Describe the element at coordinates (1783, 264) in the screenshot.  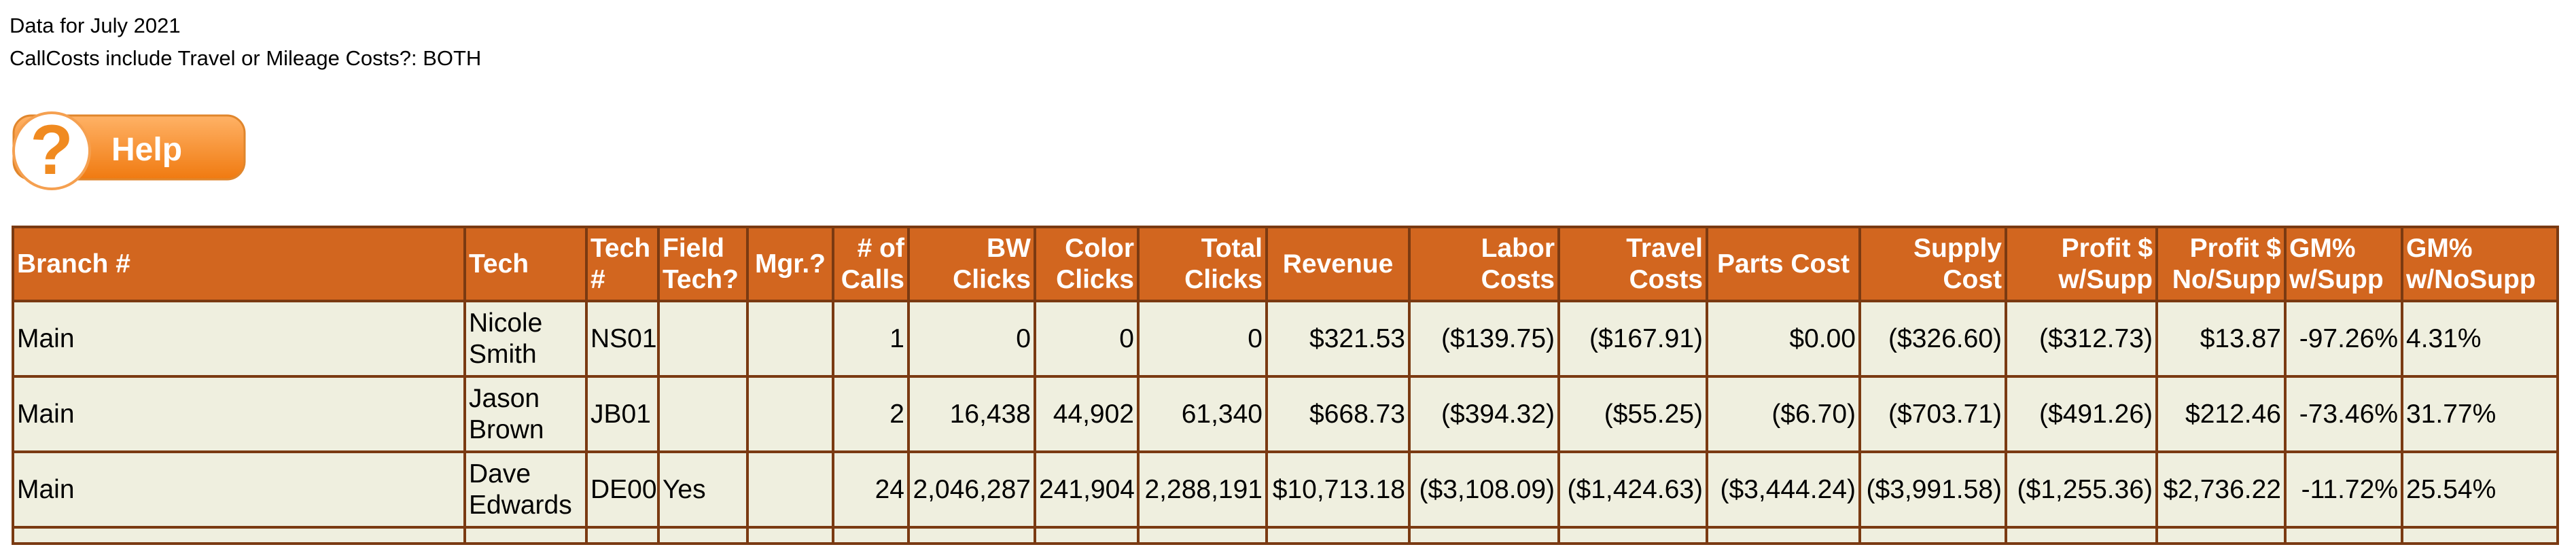
I see `column-header: Parts Cost` at that location.